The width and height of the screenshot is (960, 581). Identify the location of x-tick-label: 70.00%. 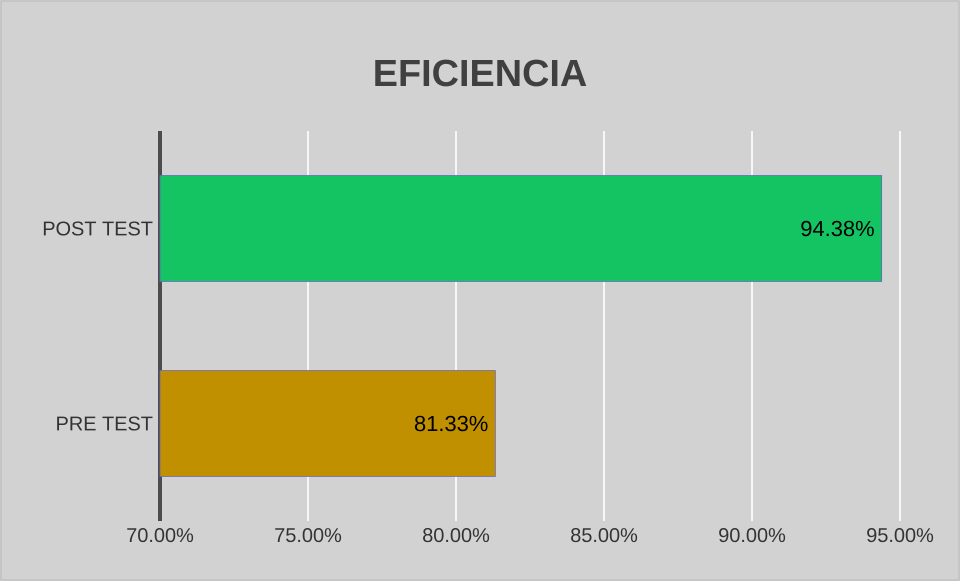
(160, 535).